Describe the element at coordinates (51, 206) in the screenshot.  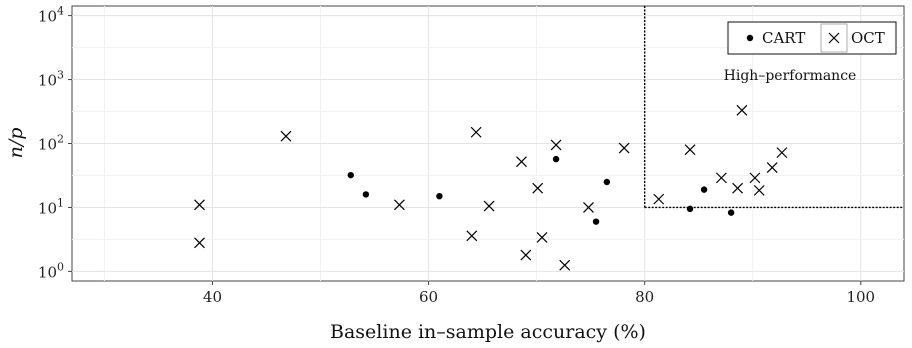
I see `y-tick-label: 10¹` at that location.